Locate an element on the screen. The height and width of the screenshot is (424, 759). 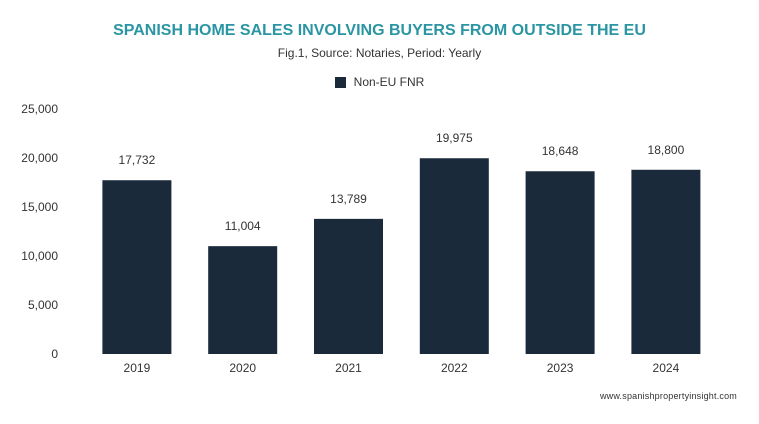
data-label: 11,004 is located at coordinates (243, 226).